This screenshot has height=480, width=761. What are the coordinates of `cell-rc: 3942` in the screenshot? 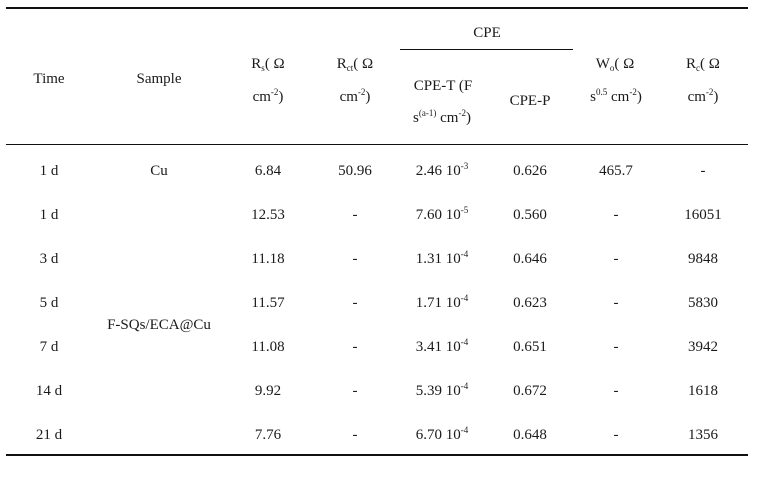 It's located at (703, 347).